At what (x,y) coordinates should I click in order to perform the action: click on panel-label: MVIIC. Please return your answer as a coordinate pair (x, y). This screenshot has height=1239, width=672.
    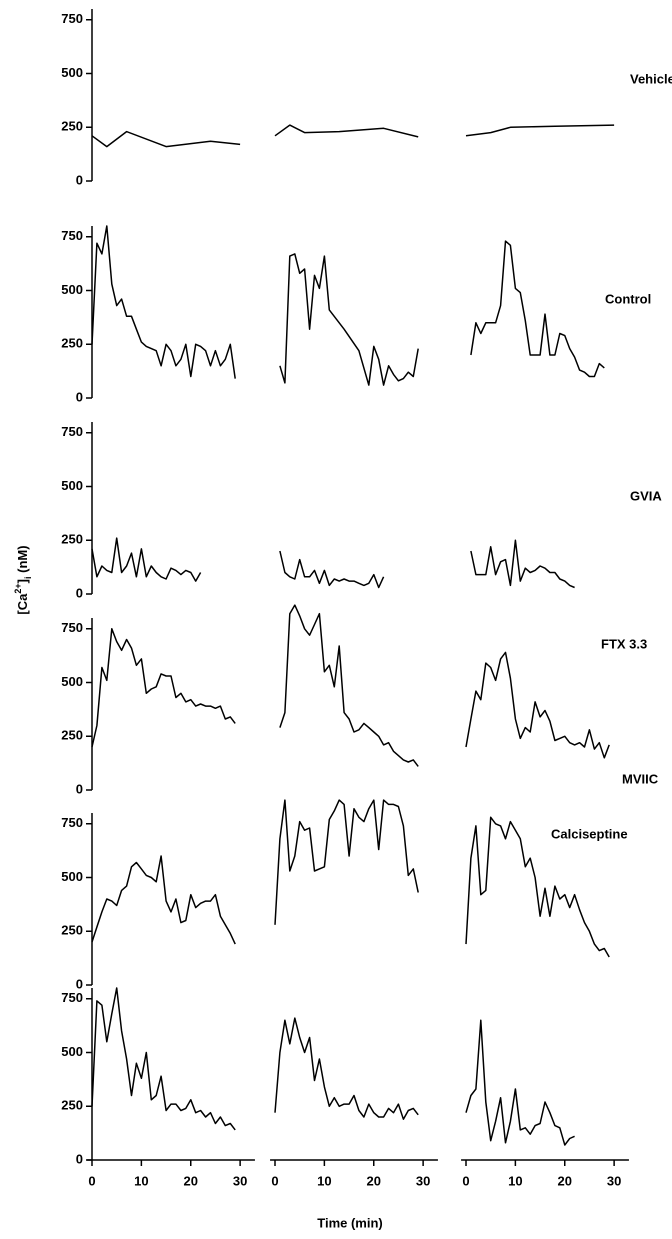
    Looking at the image, I should click on (640, 778).